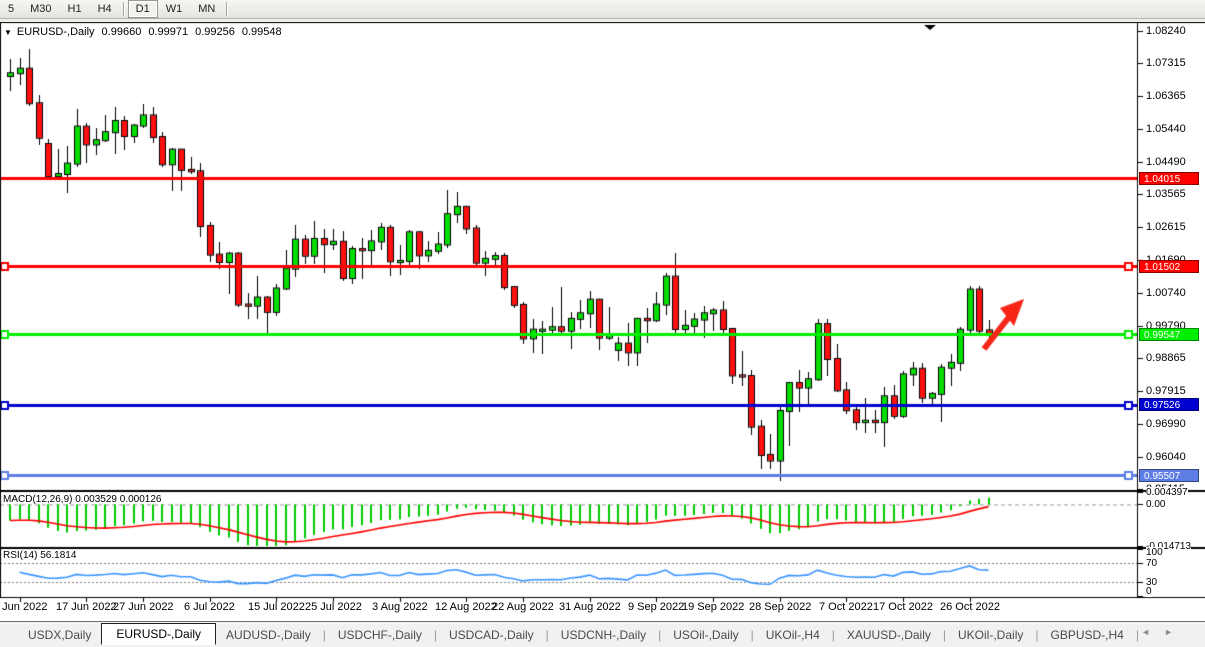  Describe the element at coordinates (24, 607) in the screenshot. I see `date-axis-tick: 8 Jun 2022` at that location.